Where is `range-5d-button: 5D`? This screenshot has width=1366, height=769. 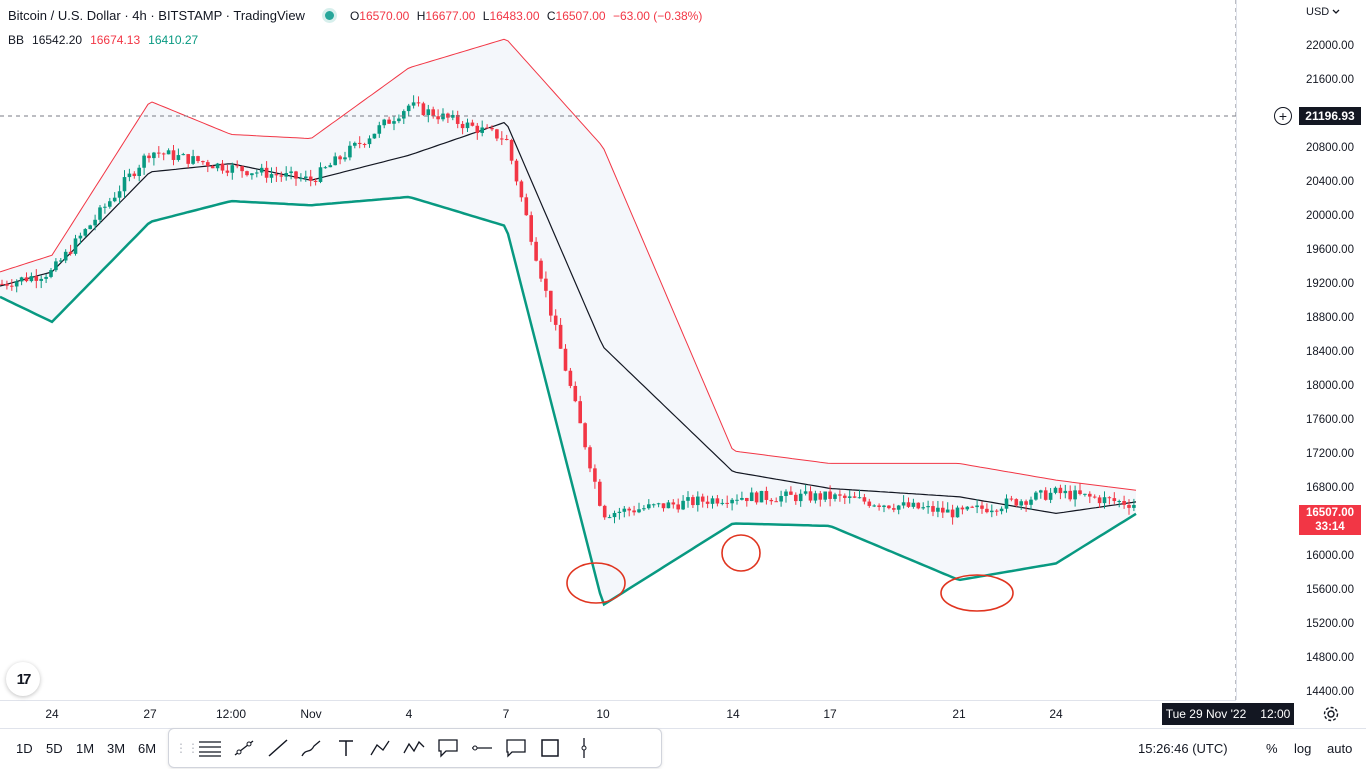
range-5d-button: 5D is located at coordinates (54, 748).